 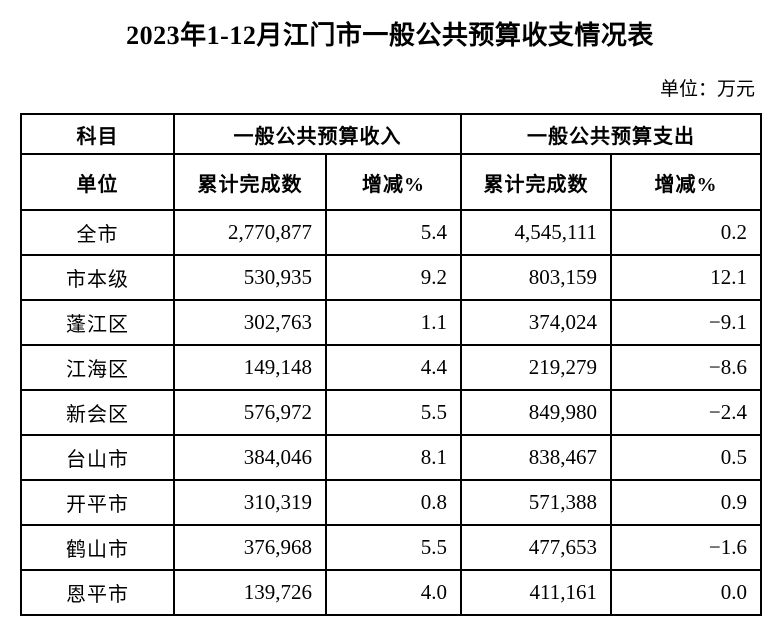 I want to click on table-row: 蓬江区 302,763 1.1 374,024 −9.1, so click(x=391, y=322).